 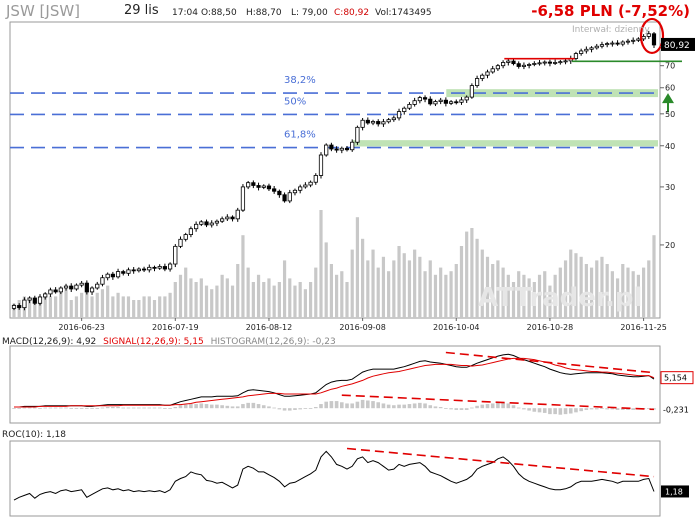 What do you see at coordinates (675, 378) in the screenshot?
I see `signal-value-label: 5,154` at bounding box center [675, 378].